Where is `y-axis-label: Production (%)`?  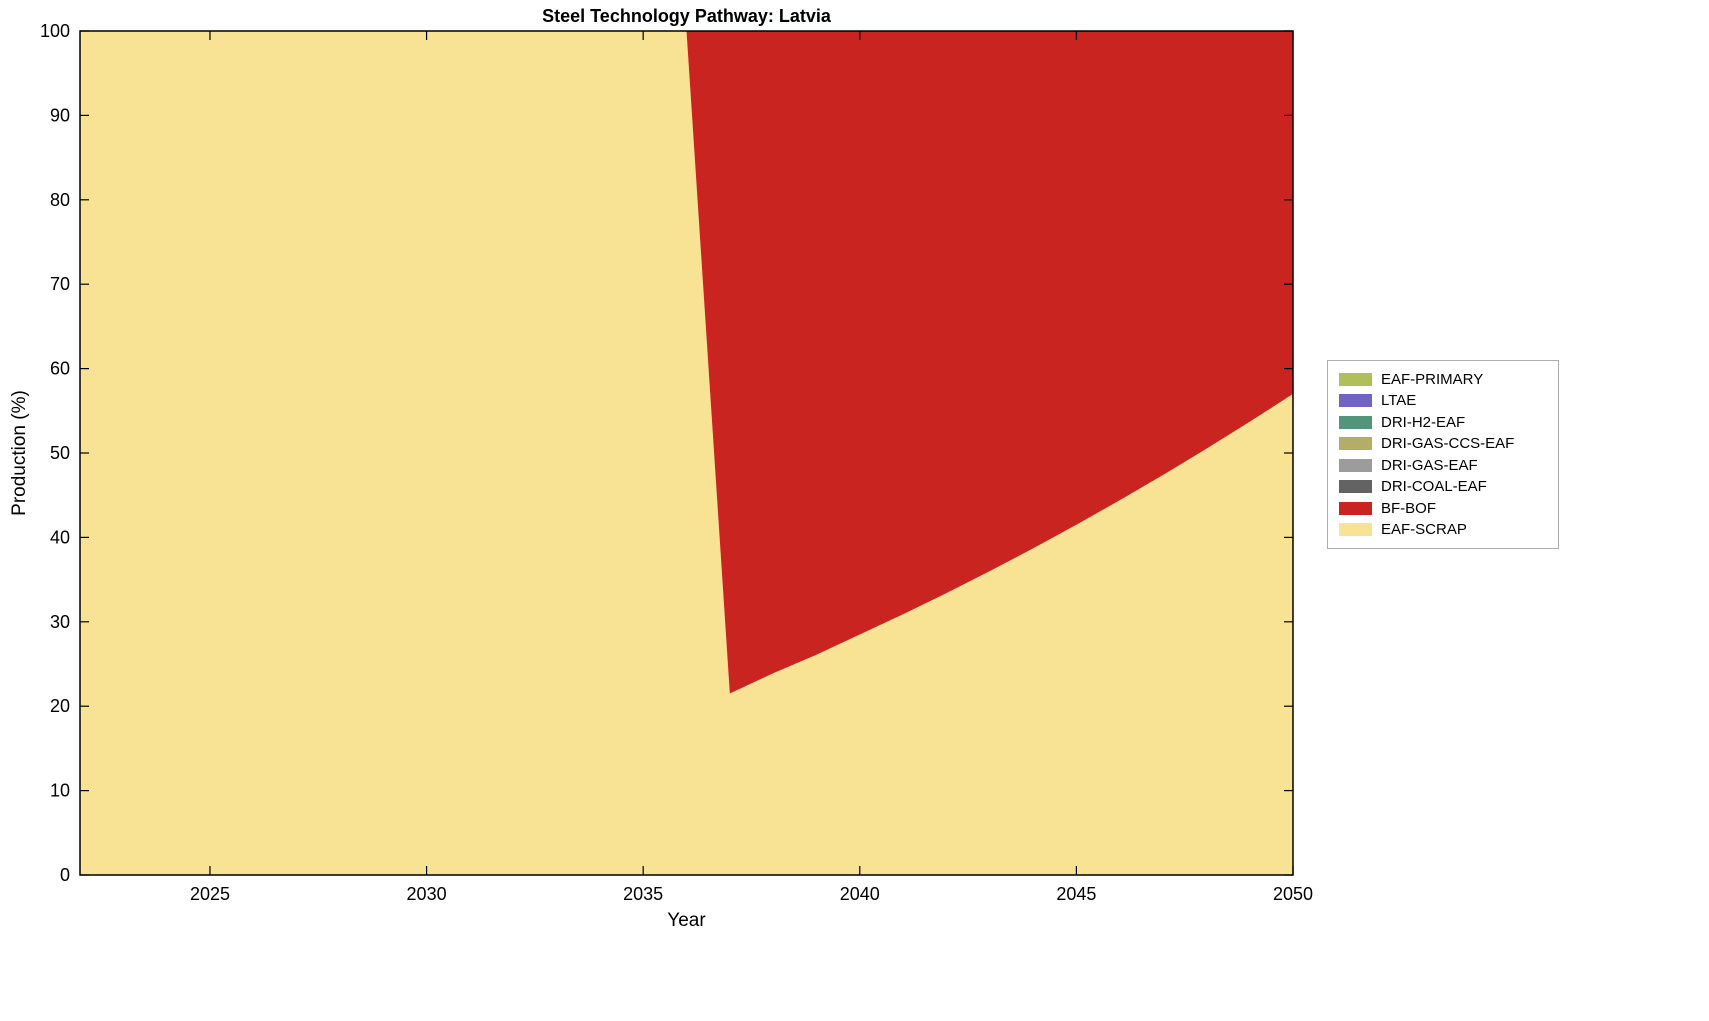
y-axis-label: Production (%) is located at coordinates (19, 453).